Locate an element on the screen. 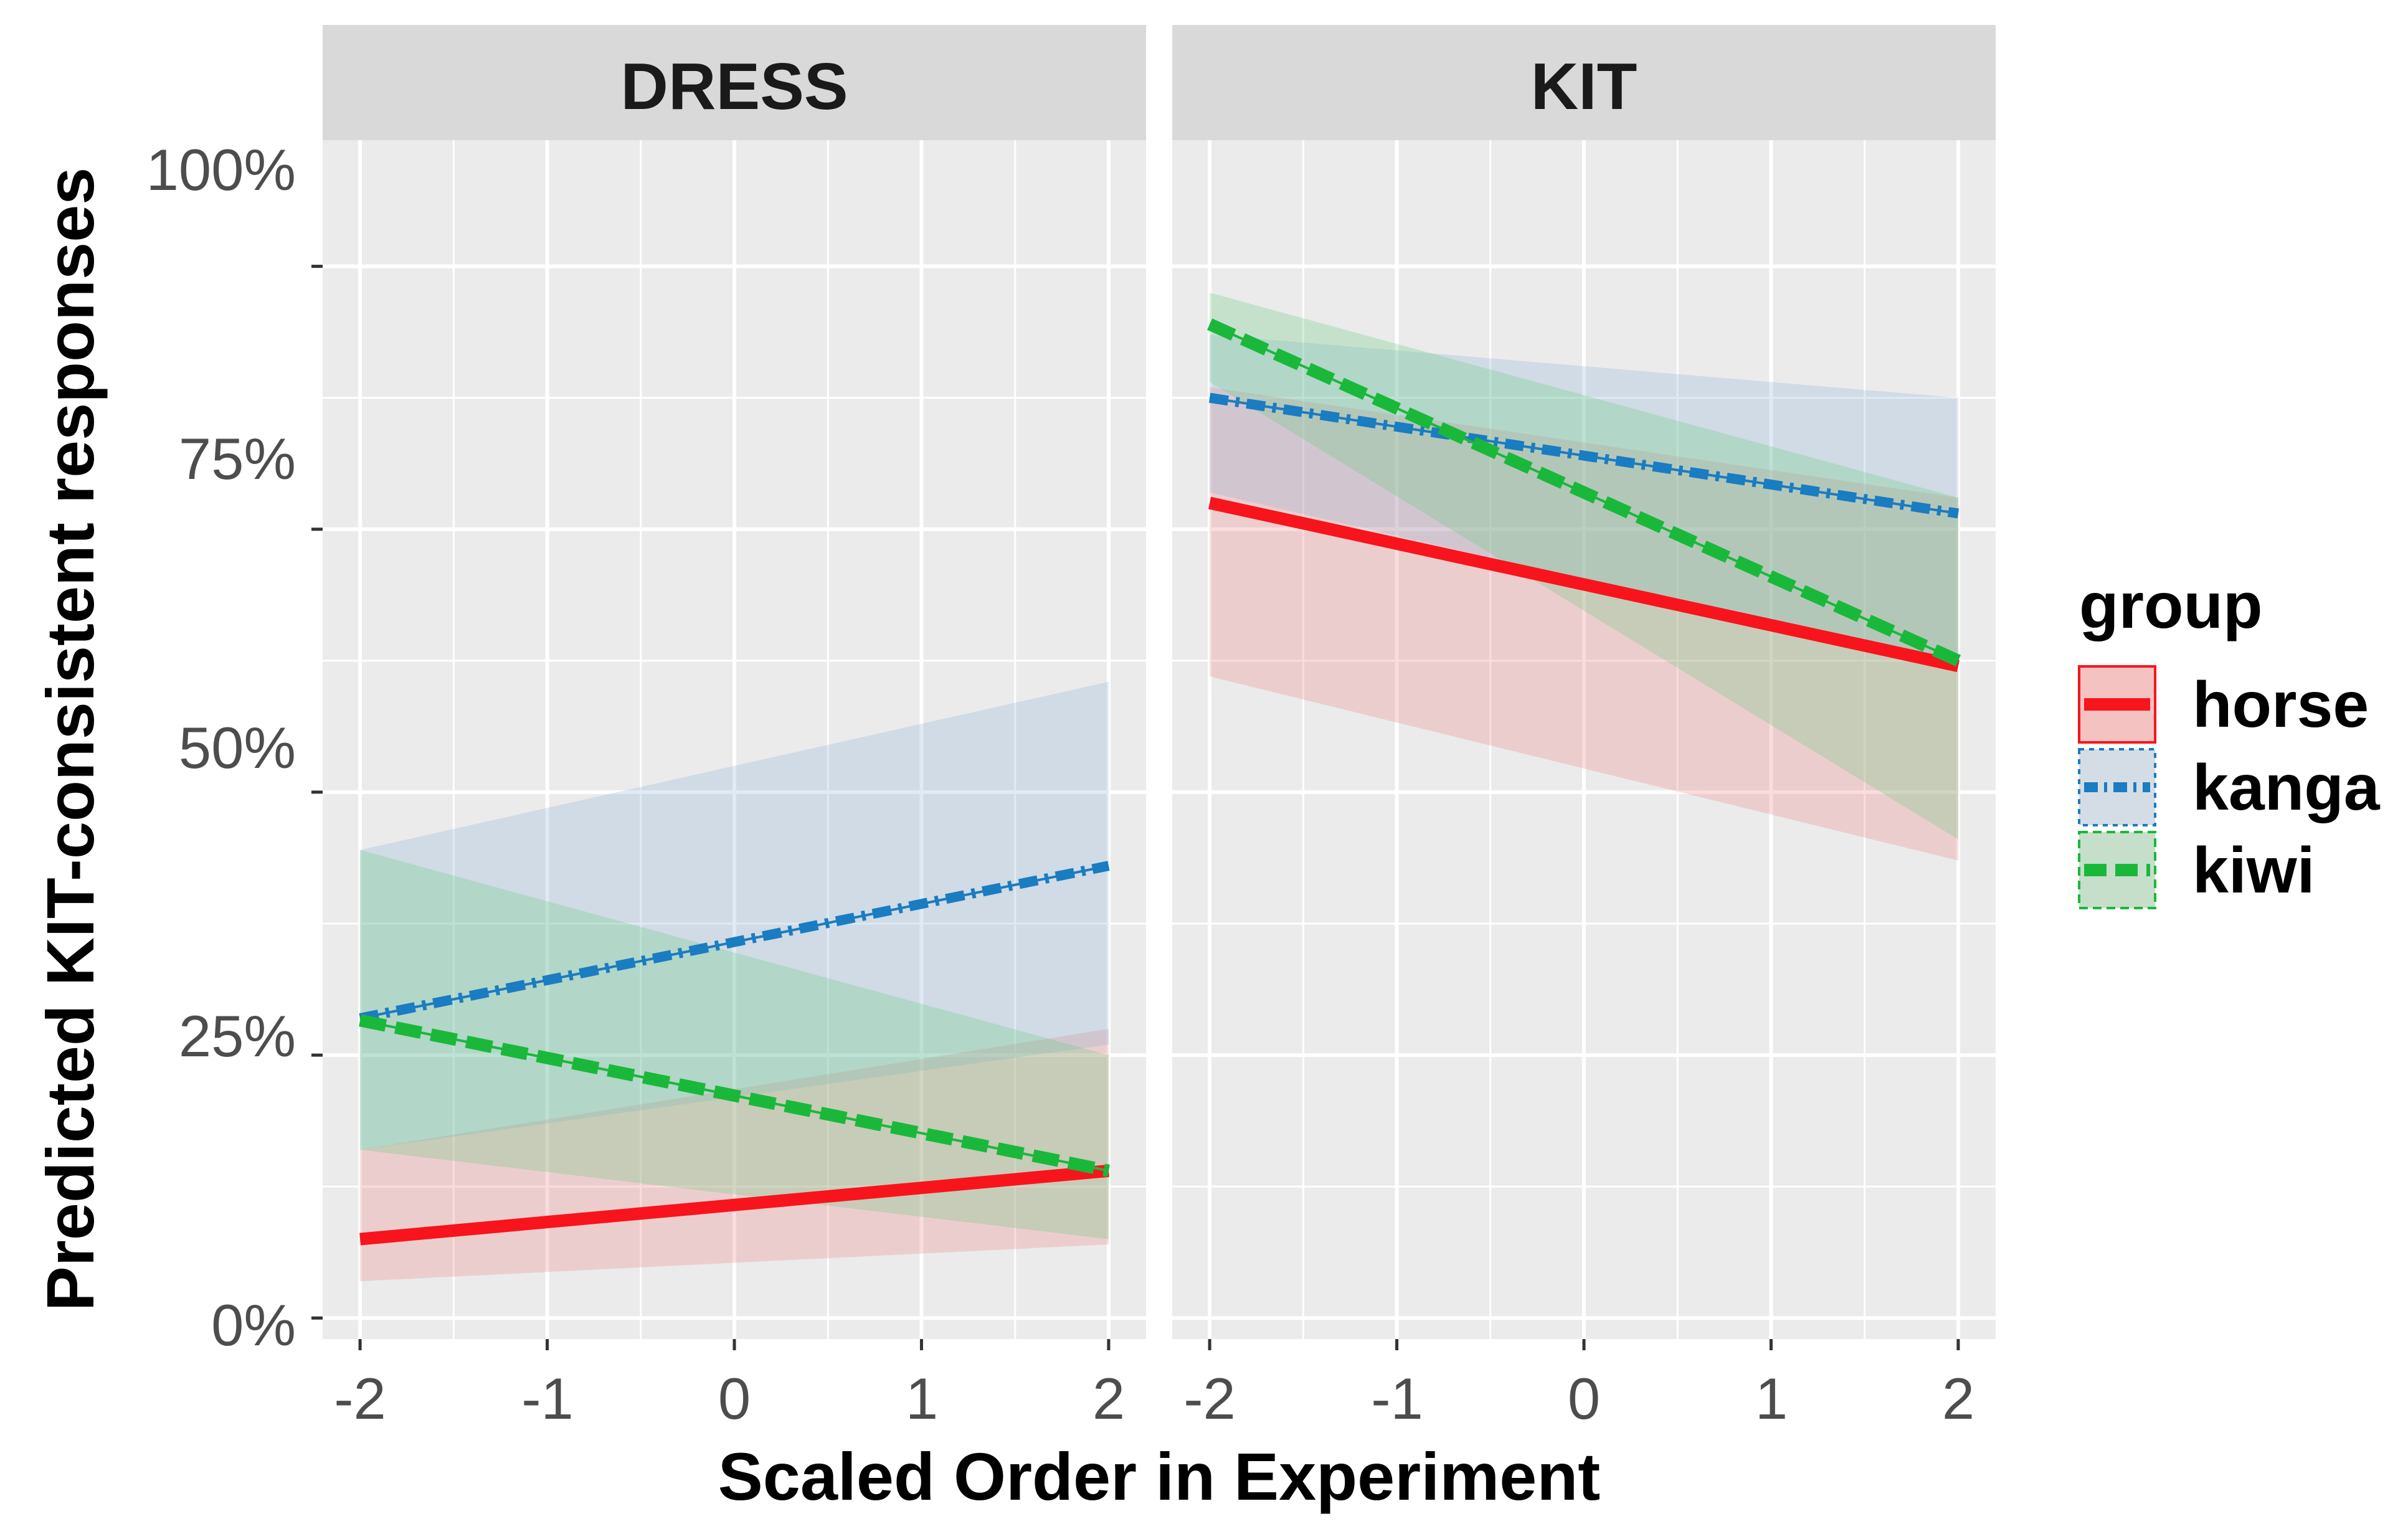  x-tick-label-dress-0: 0 is located at coordinates (734, 1398).